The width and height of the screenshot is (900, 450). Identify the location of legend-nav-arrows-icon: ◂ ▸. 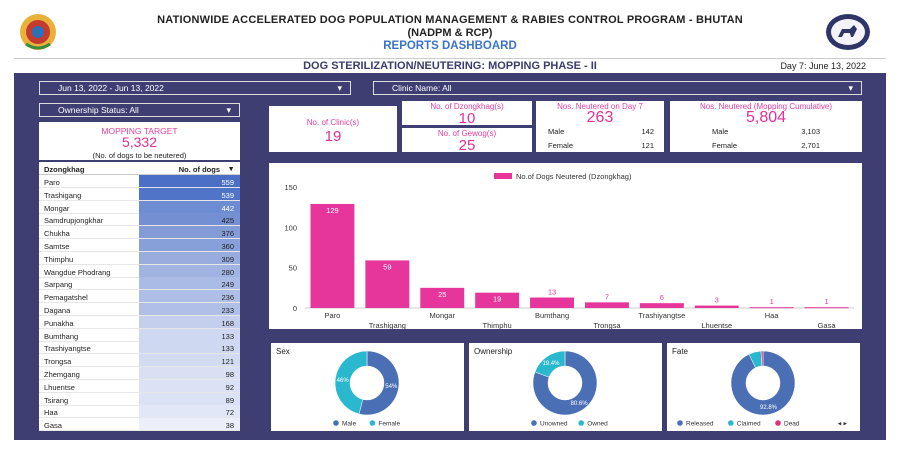
(843, 424).